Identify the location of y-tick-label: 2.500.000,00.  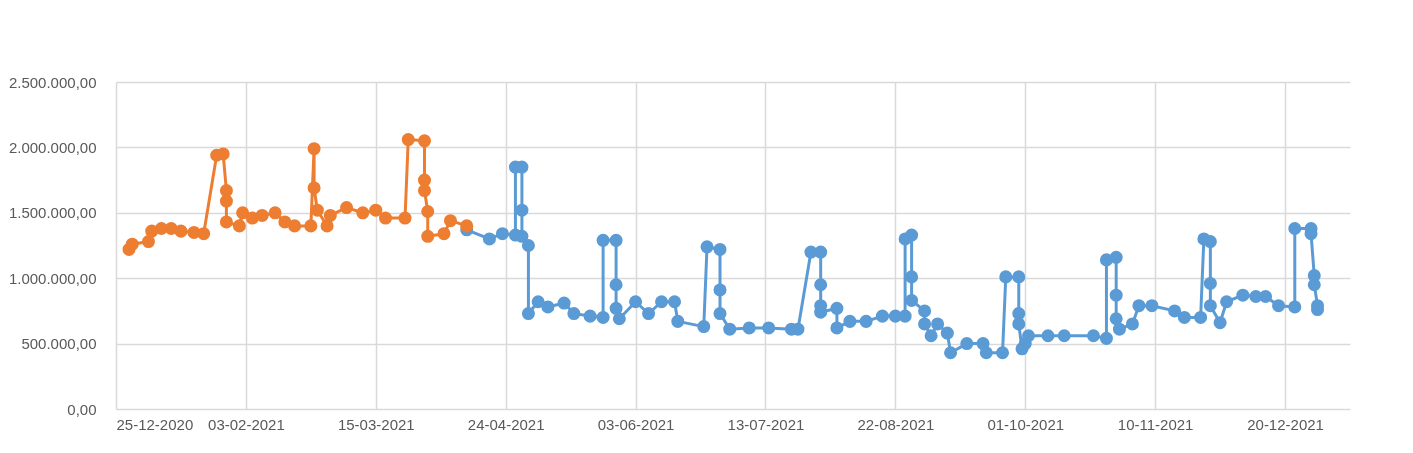
(52, 82).